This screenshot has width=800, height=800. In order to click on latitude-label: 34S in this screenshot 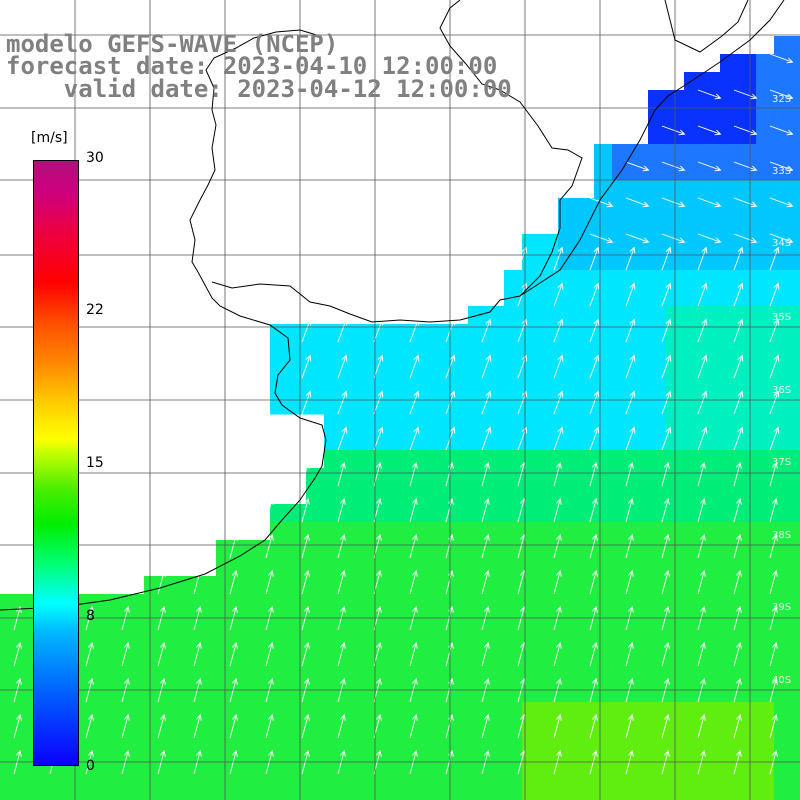, I will do `click(781, 243)`.